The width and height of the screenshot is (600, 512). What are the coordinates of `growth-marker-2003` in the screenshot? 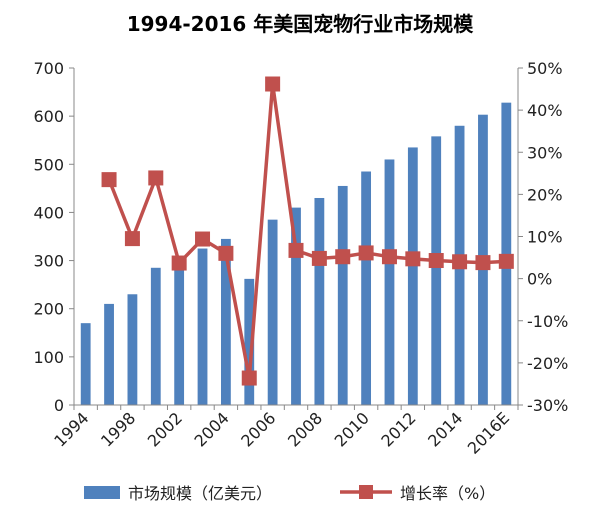 It's located at (203, 239).